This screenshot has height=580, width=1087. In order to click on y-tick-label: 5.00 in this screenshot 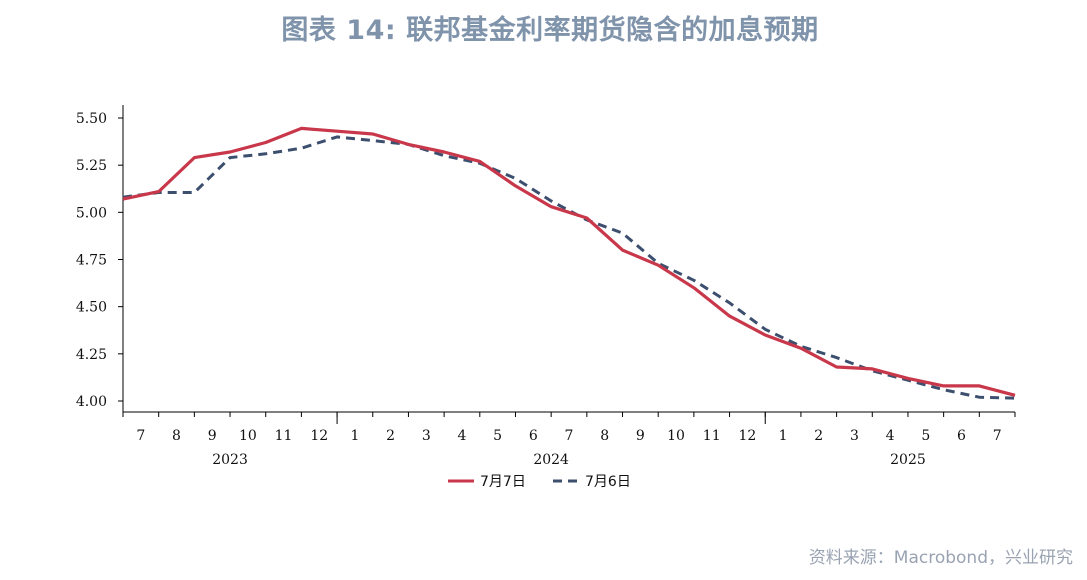, I will do `click(91, 213)`.